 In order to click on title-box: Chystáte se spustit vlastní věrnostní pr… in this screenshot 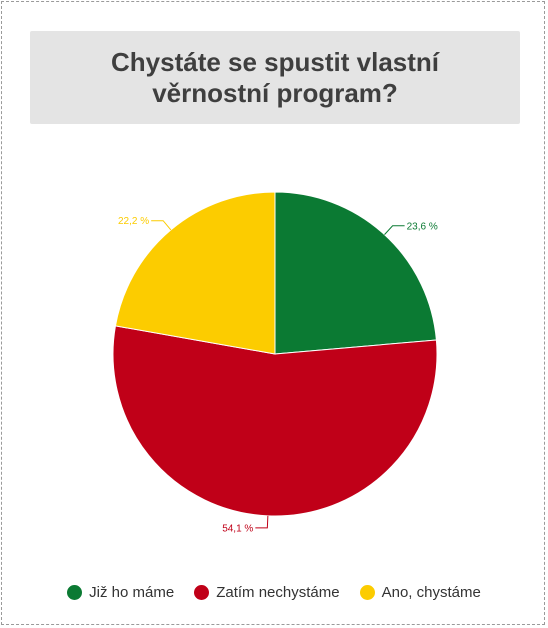, I will do `click(275, 77)`.